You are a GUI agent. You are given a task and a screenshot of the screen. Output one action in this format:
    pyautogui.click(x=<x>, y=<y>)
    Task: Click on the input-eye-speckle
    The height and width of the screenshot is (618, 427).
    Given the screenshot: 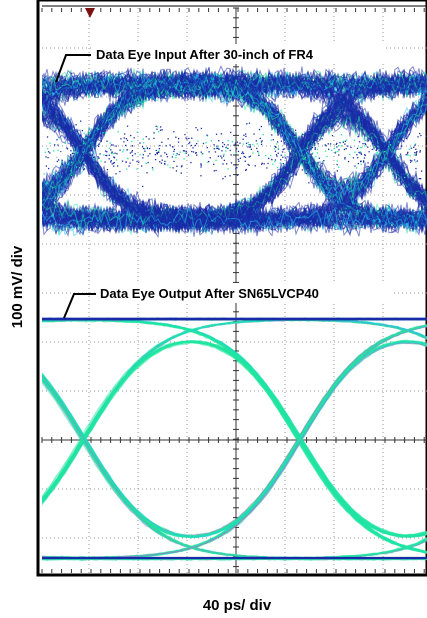 What is the action you would take?
    pyautogui.click(x=235, y=157)
    